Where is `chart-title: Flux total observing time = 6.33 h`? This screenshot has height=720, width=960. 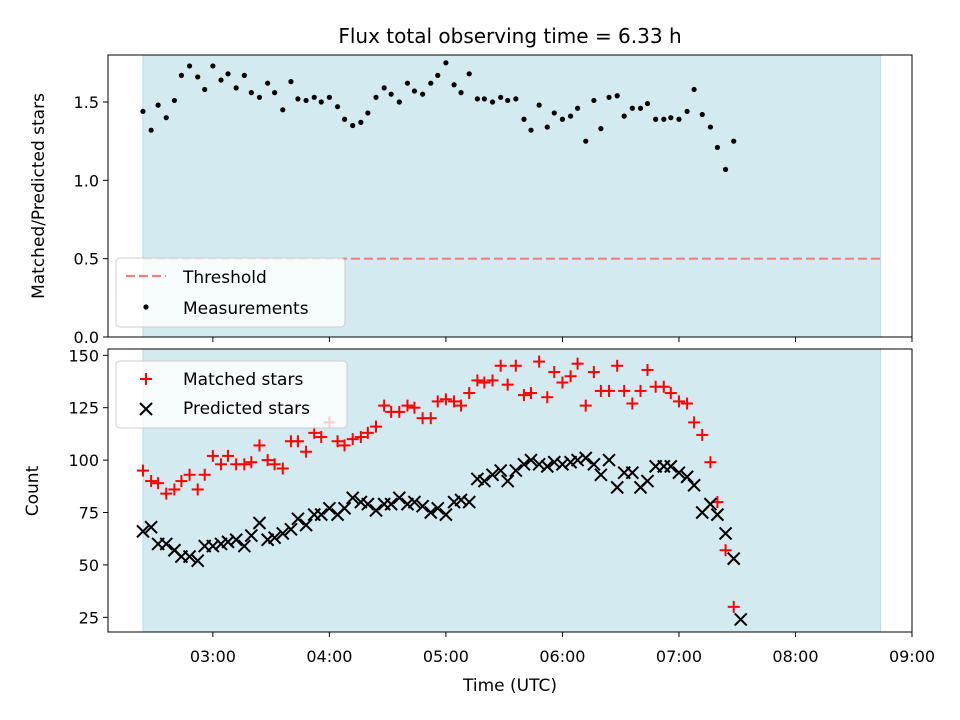 chart-title: Flux total observing time = 6.33 h is located at coordinates (509, 36).